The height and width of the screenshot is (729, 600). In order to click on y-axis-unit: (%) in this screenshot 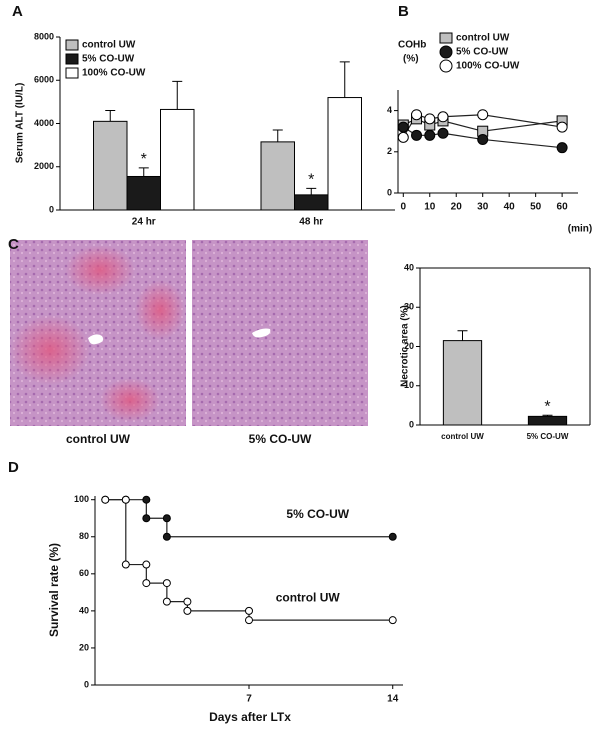, I will do `click(411, 59)`.